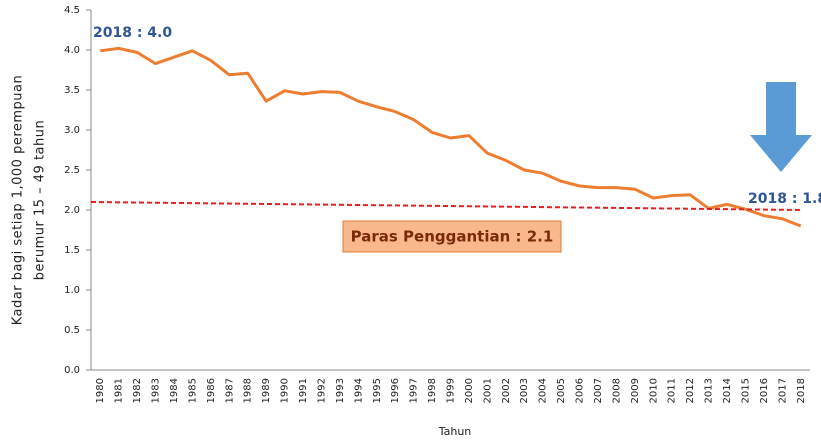 Image resolution: width=821 pixels, height=444 pixels. I want to click on x-tick-label: 1986, so click(211, 390).